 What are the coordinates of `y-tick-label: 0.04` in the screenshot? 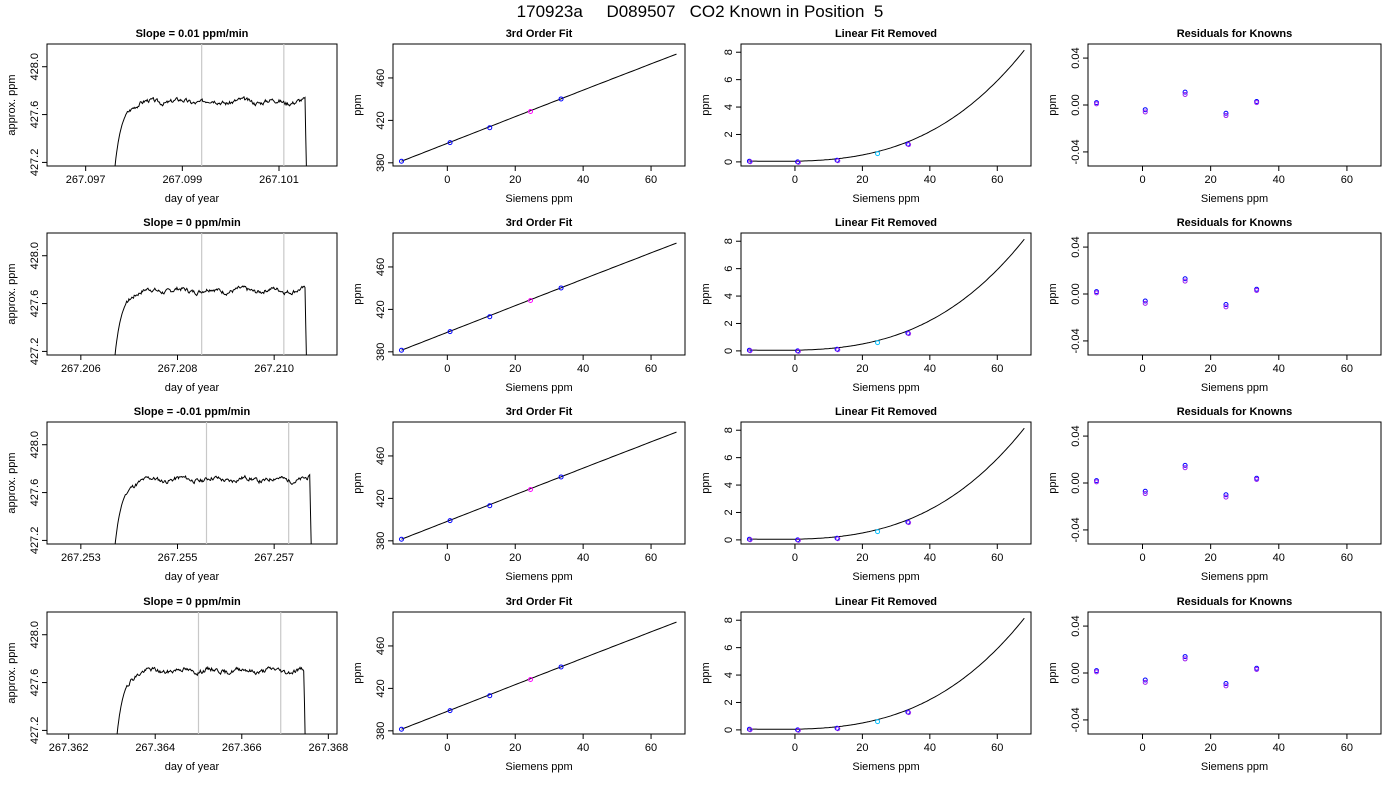 It's located at (1076, 435).